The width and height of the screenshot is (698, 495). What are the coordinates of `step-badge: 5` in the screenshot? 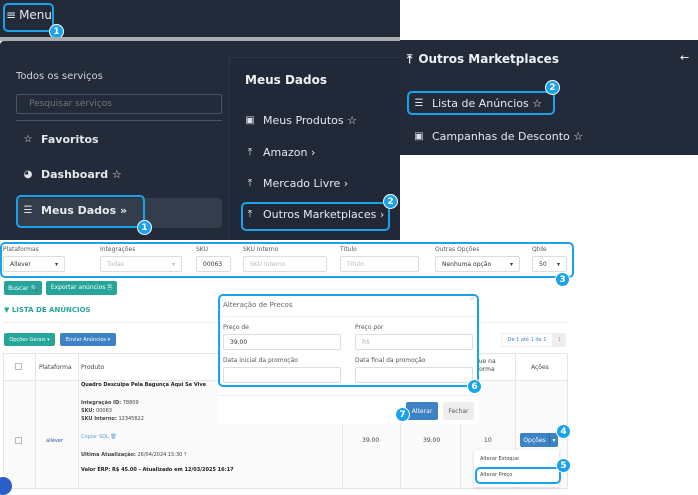 It's located at (563, 465).